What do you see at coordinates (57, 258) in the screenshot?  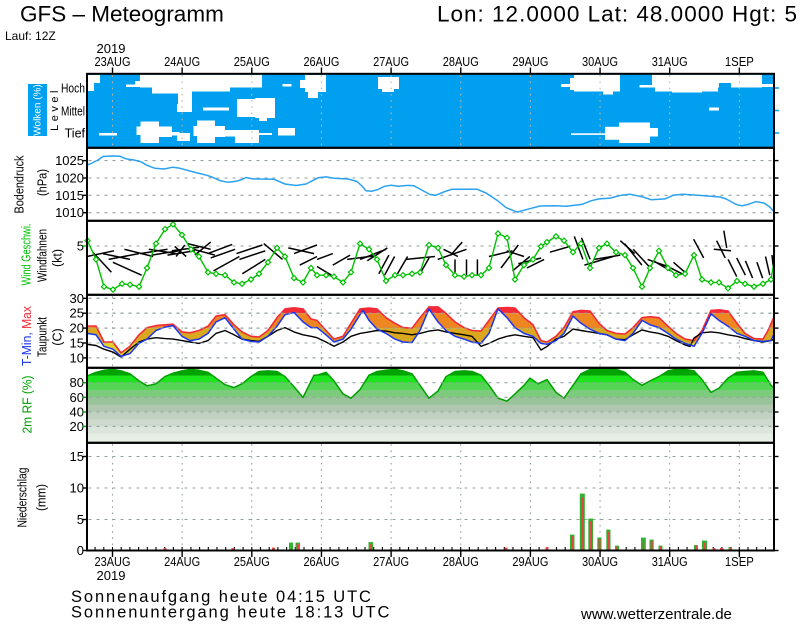 I see `svg-text: (kt)` at bounding box center [57, 258].